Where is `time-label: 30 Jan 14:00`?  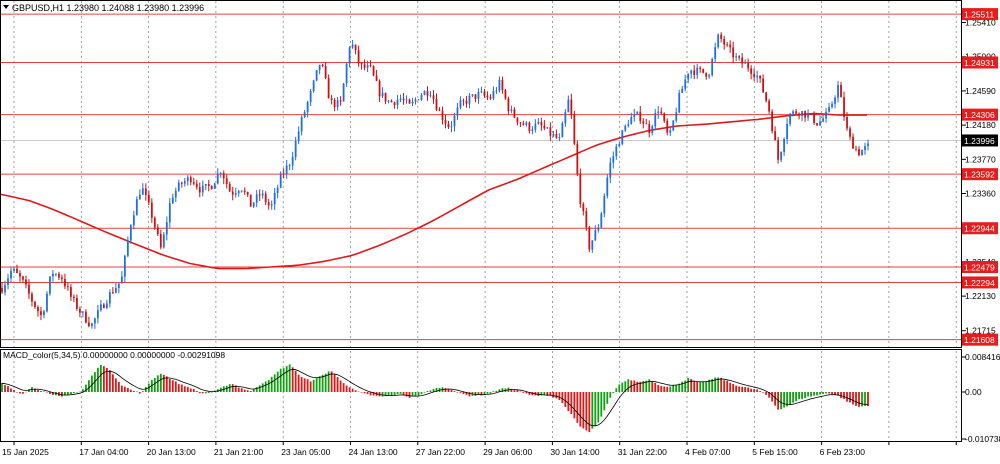 time-label: 30 Jan 14:00 is located at coordinates (574, 452).